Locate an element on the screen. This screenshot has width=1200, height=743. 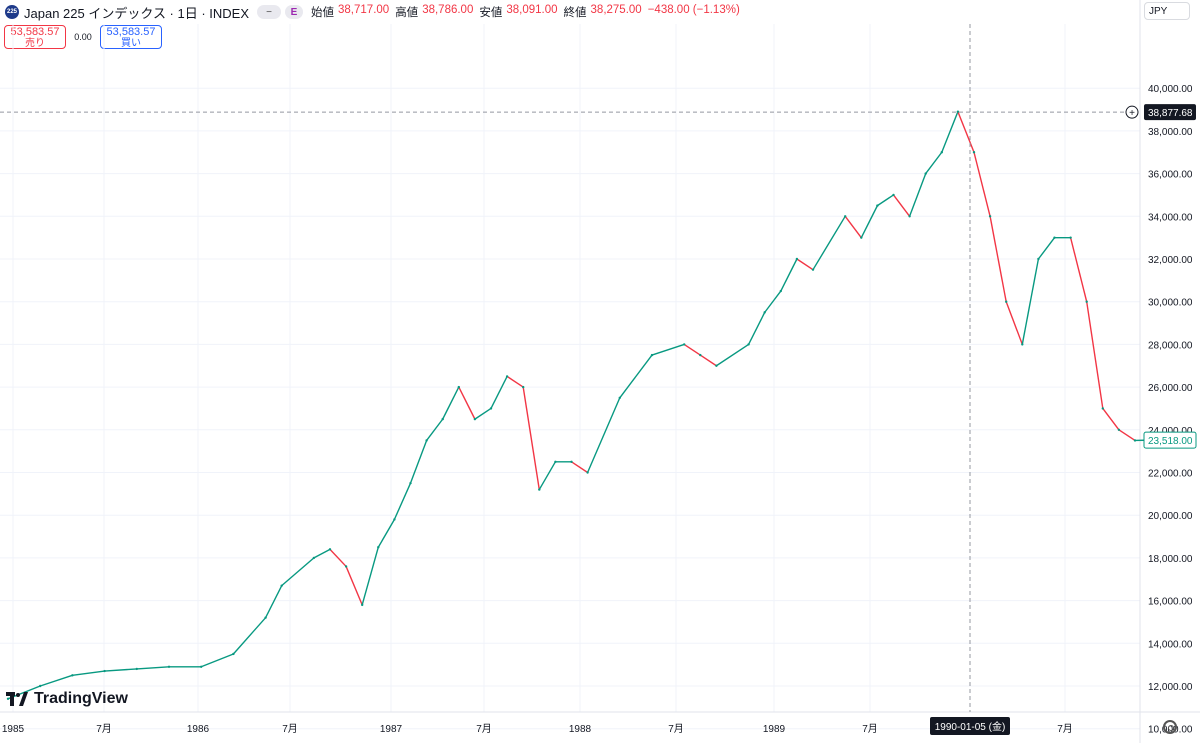
y-tick-label: 28,000.00 is located at coordinates (1170, 345).